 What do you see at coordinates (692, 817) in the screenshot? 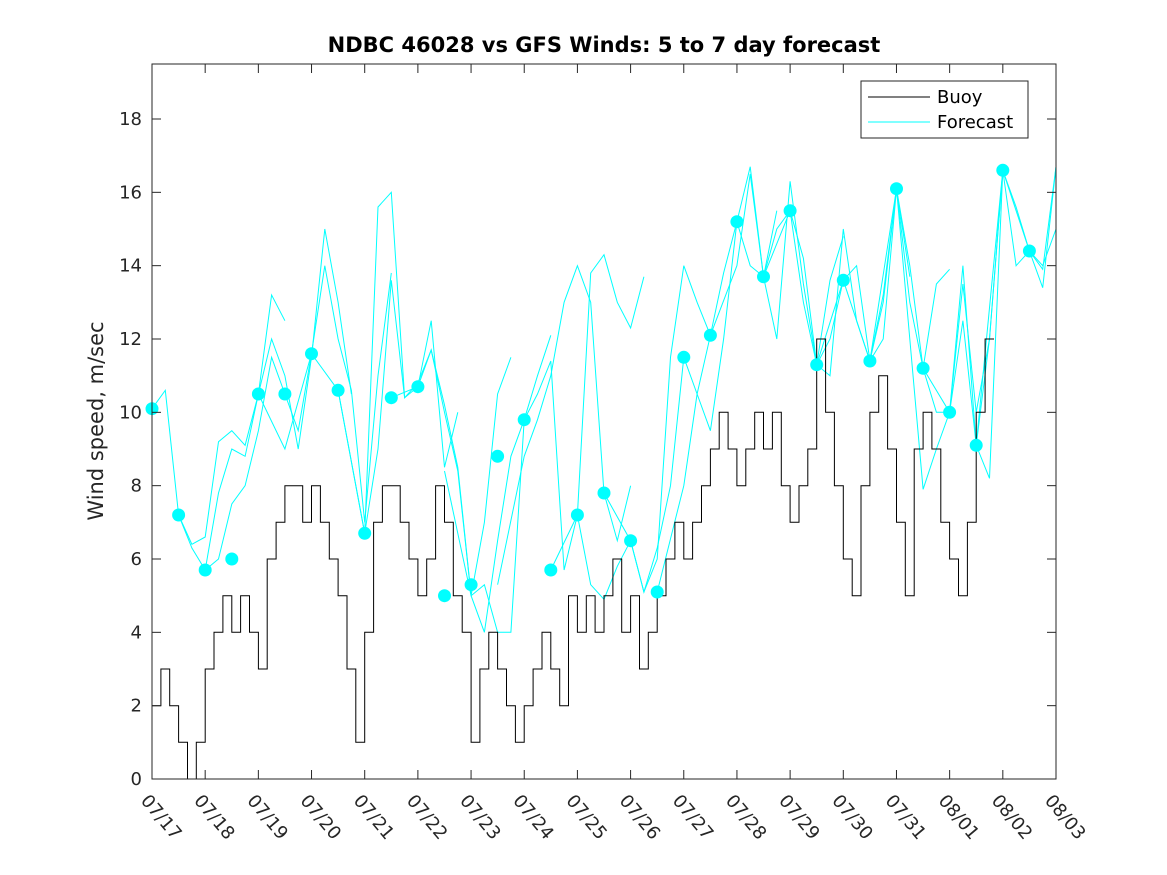
I see `x-tick-label: 07/27` at bounding box center [692, 817].